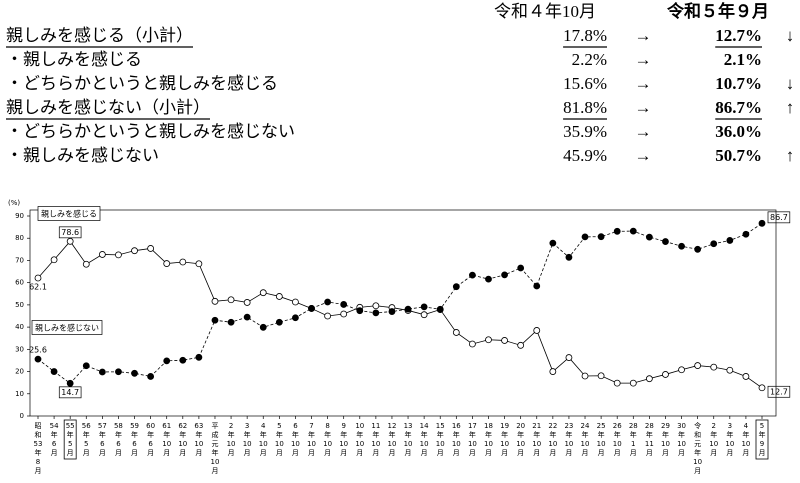  What do you see at coordinates (729, 439) in the screenshot?
I see `x-tick-label: 3 年 10 月` at bounding box center [729, 439].